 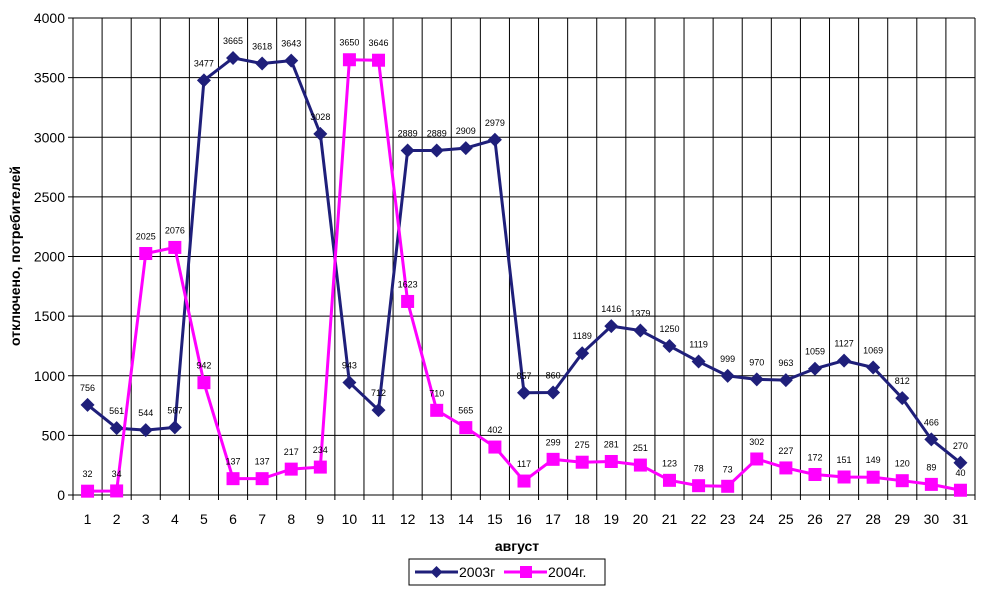 What do you see at coordinates (960, 473) in the screenshot?
I see `data-label-2004: 40` at bounding box center [960, 473].